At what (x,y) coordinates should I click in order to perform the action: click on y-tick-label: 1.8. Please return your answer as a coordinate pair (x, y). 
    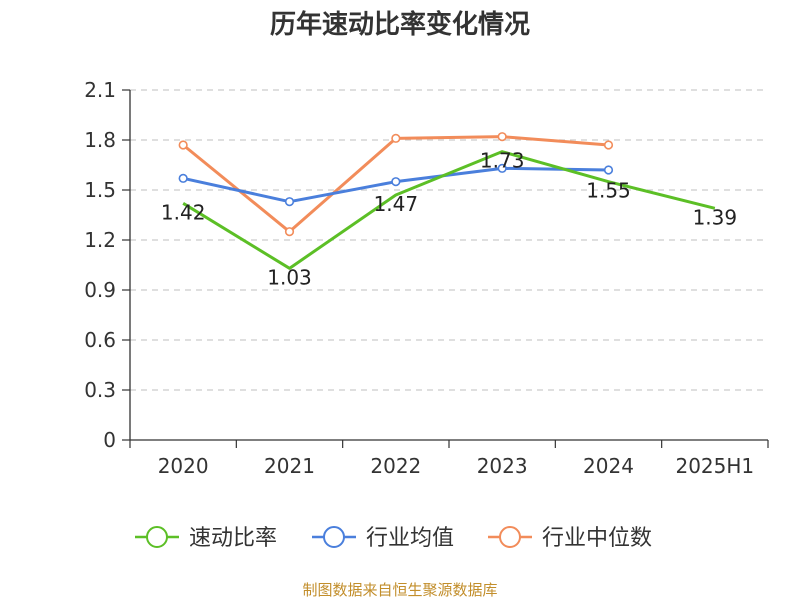
    Looking at the image, I should click on (100, 140).